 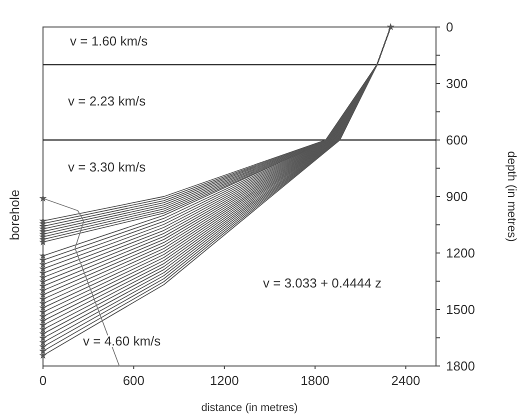 What do you see at coordinates (107, 101) in the screenshot?
I see `annotation: v = 2.23 km/s` at bounding box center [107, 101].